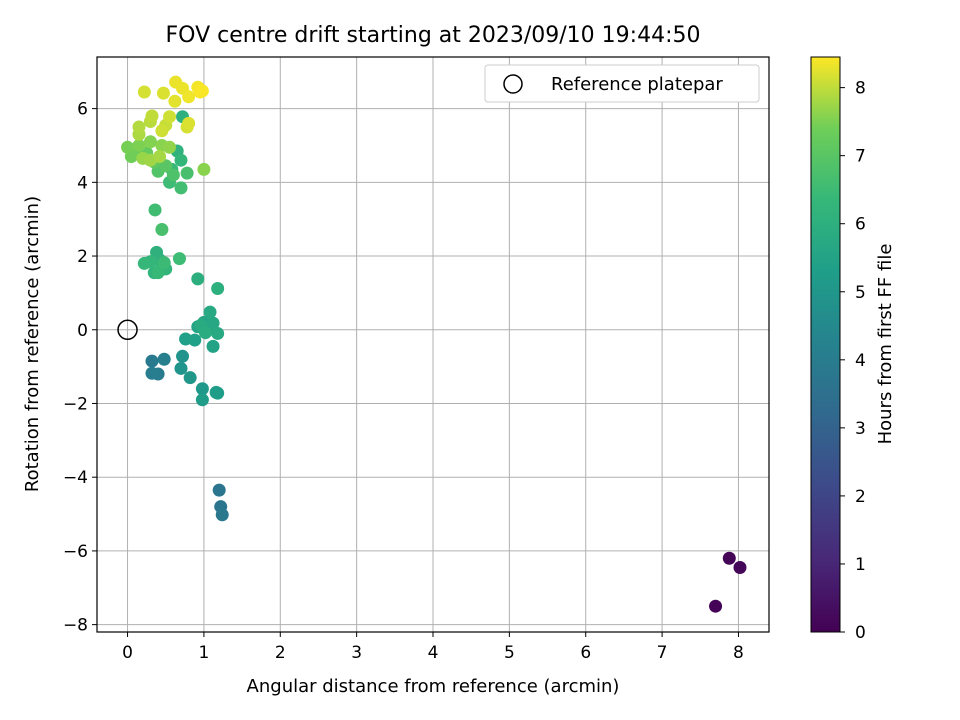 This screenshot has height=720, width=960. What do you see at coordinates (860, 293) in the screenshot?
I see `colorbar-tick-label: 5` at bounding box center [860, 293].